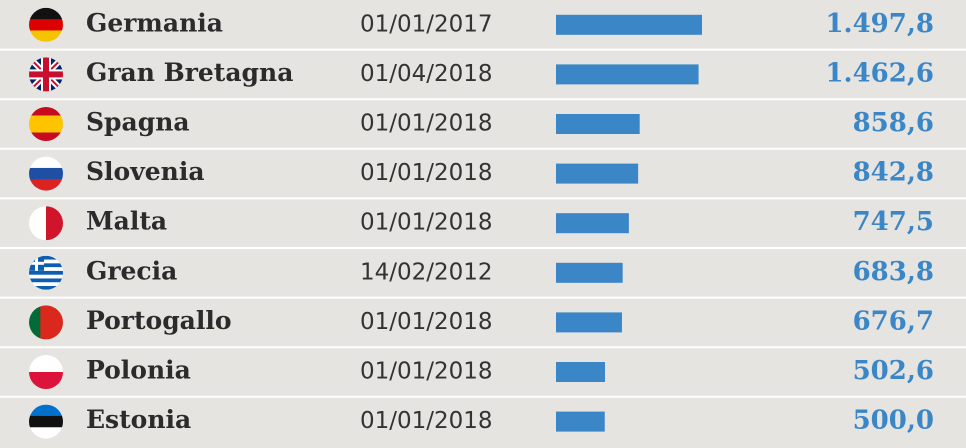 The height and width of the screenshot is (448, 966). What do you see at coordinates (154, 22) in the screenshot?
I see `country-name: Germania` at bounding box center [154, 22].